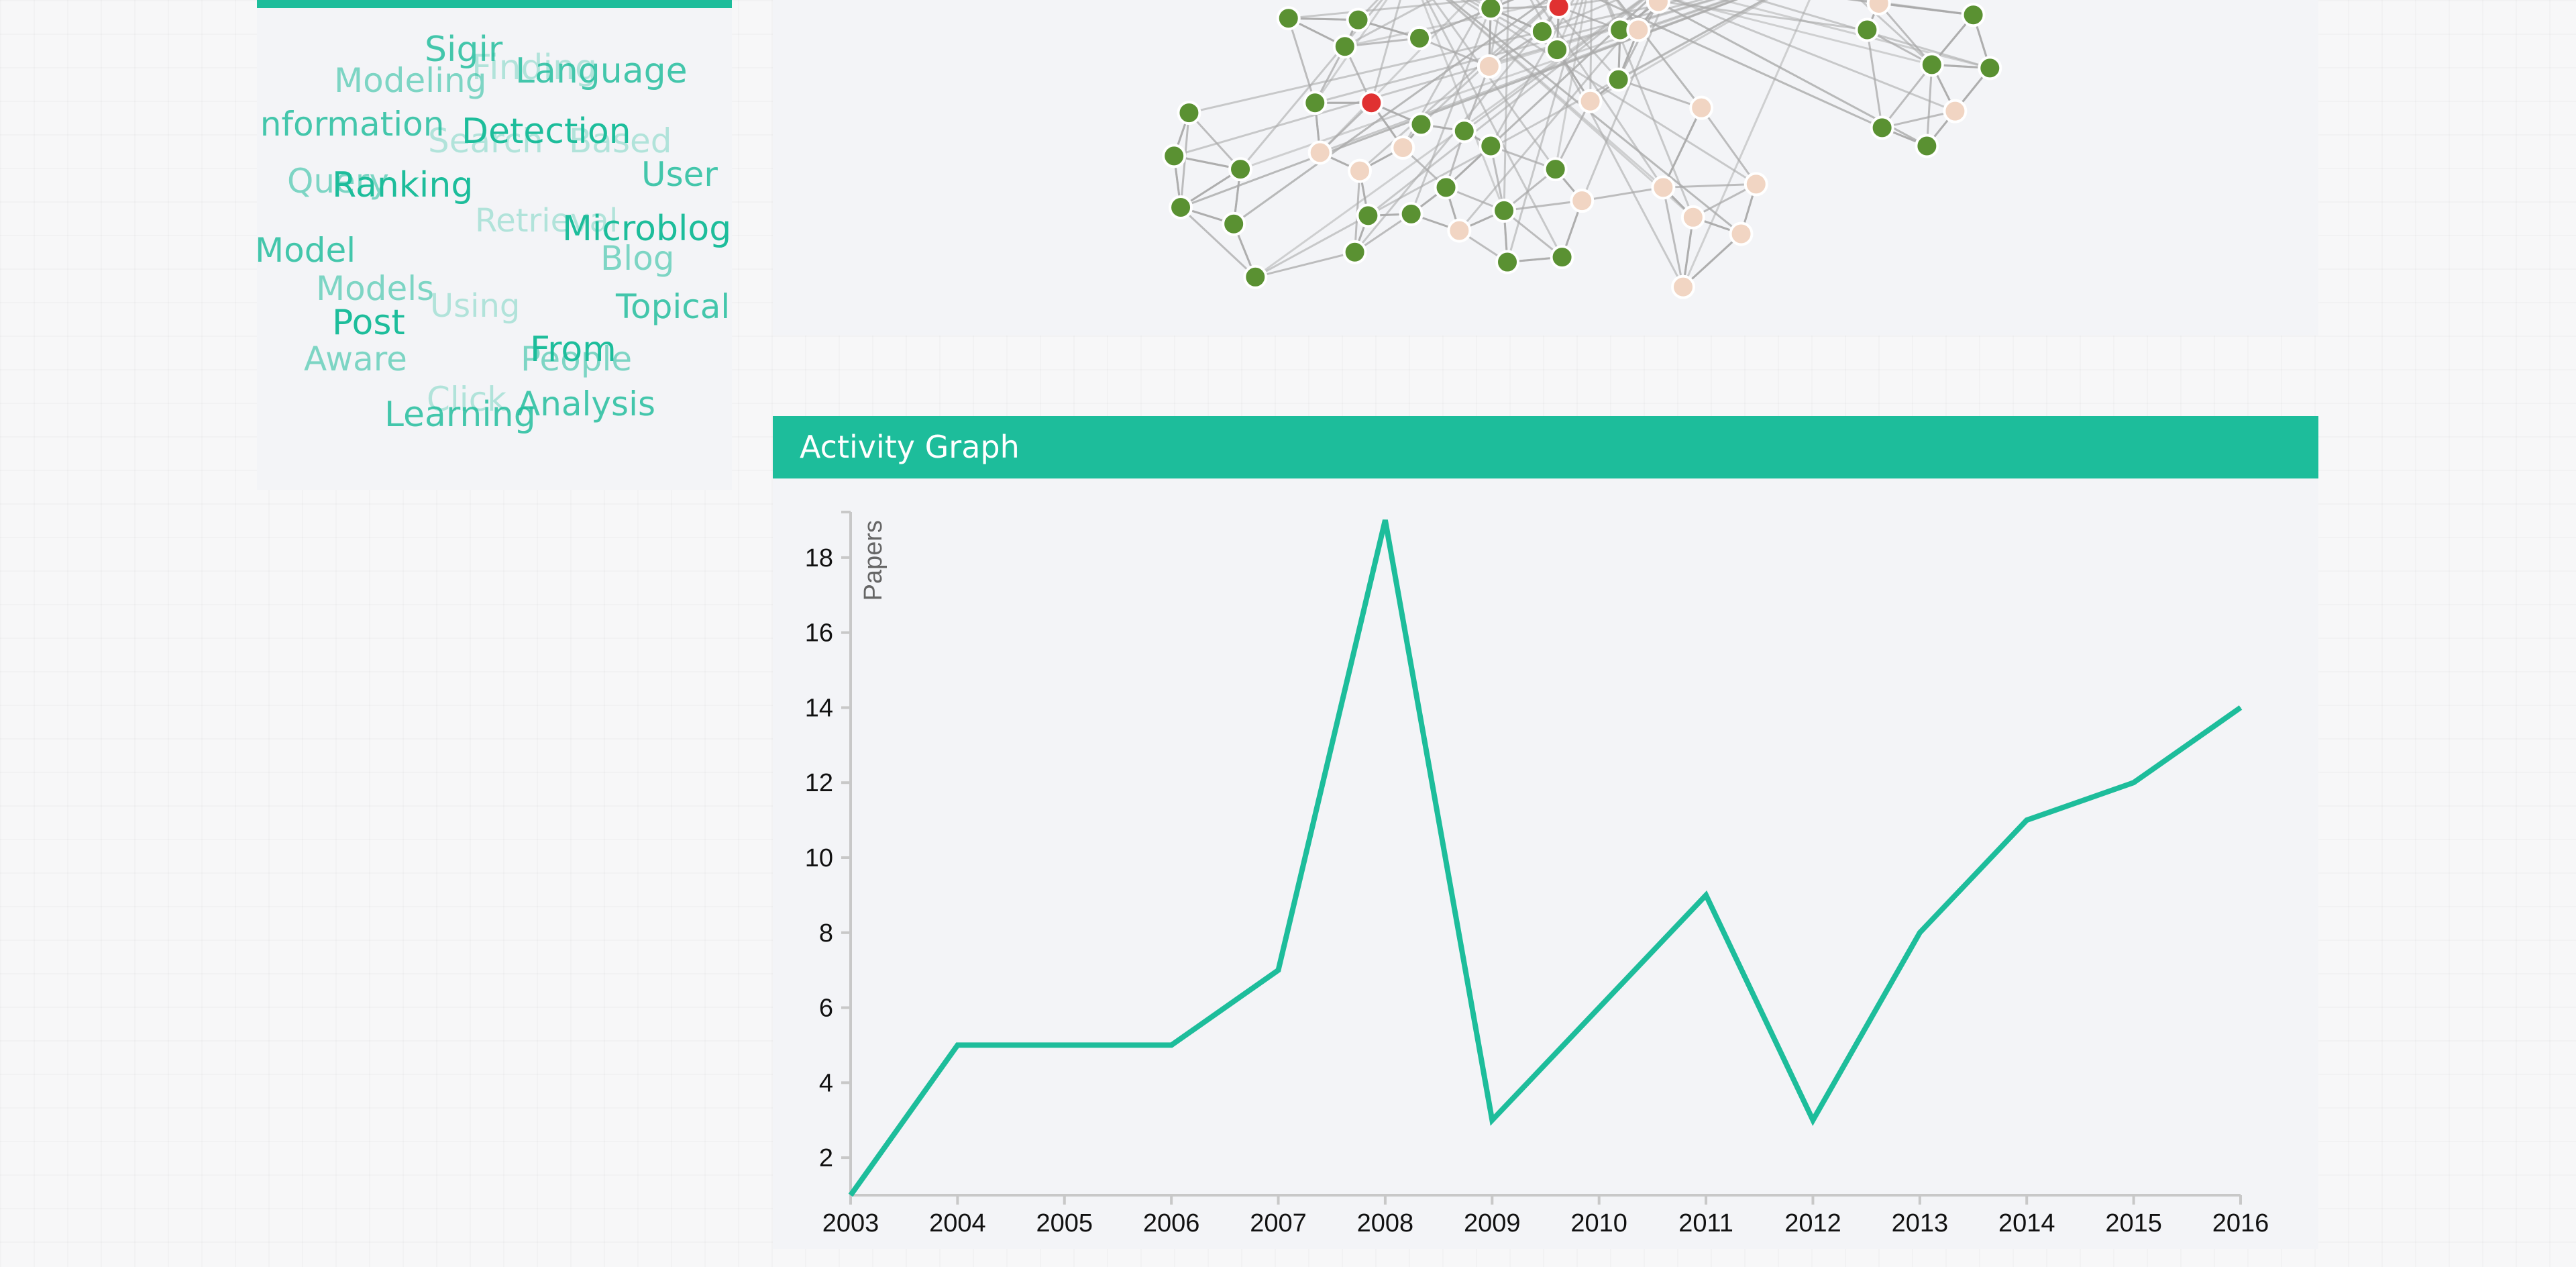  I want to click on word-cloud-term: Finding, so click(534, 68).